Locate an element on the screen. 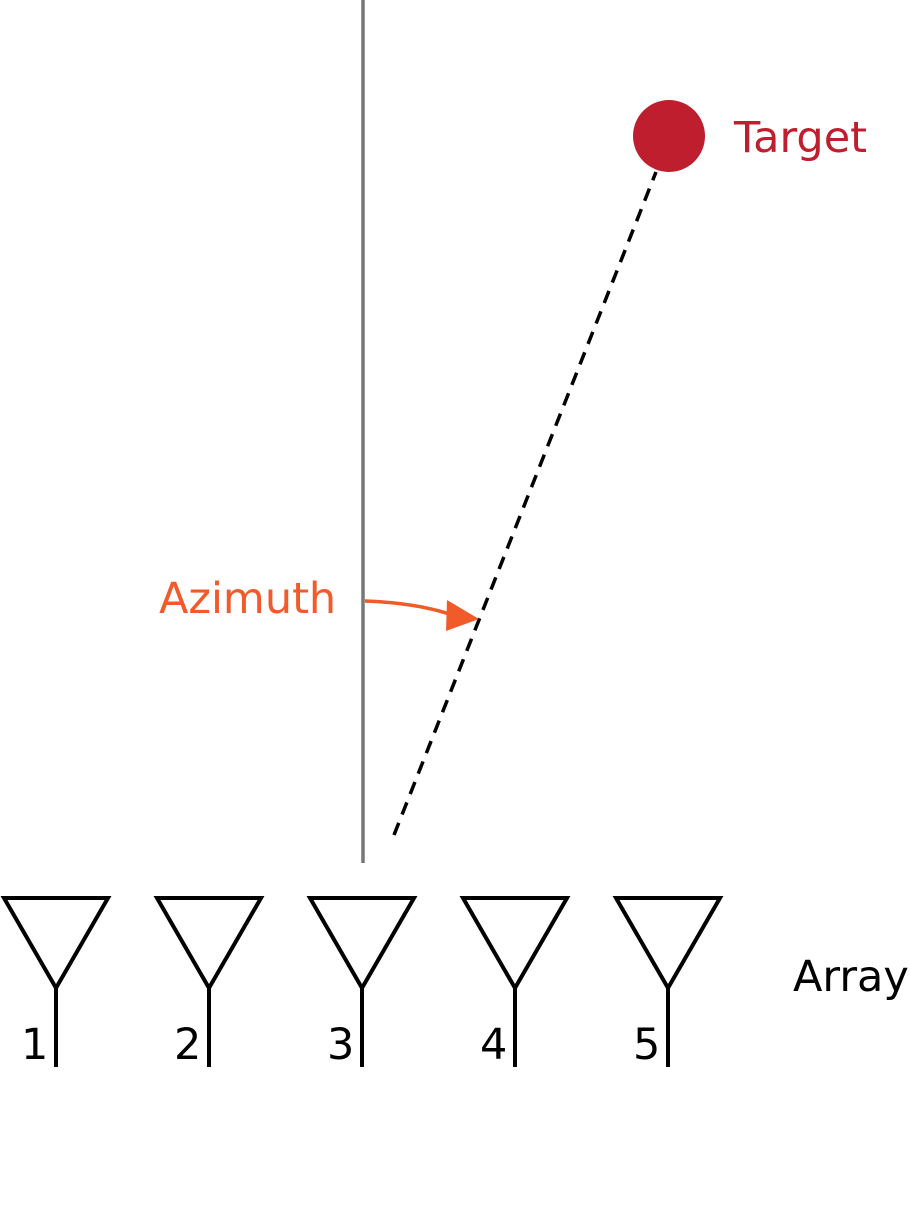 The width and height of the screenshot is (910, 1227). target-label: Target is located at coordinates (800, 138).